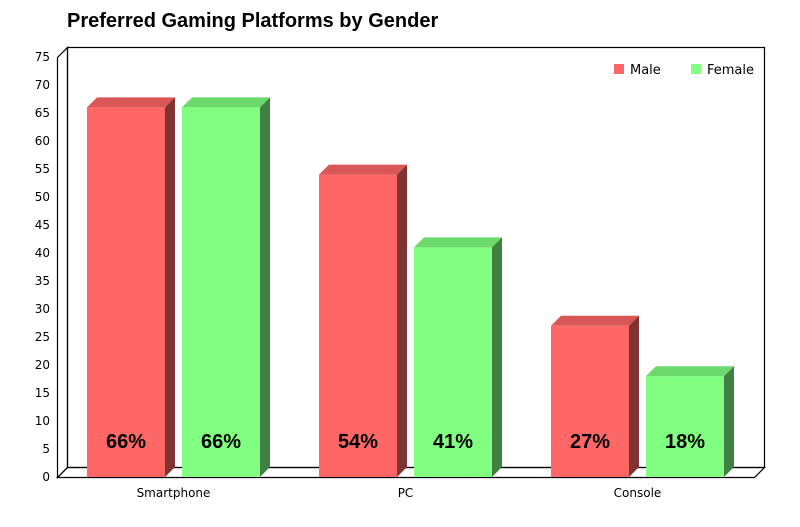  I want to click on x-category-label: PC, so click(406, 493).